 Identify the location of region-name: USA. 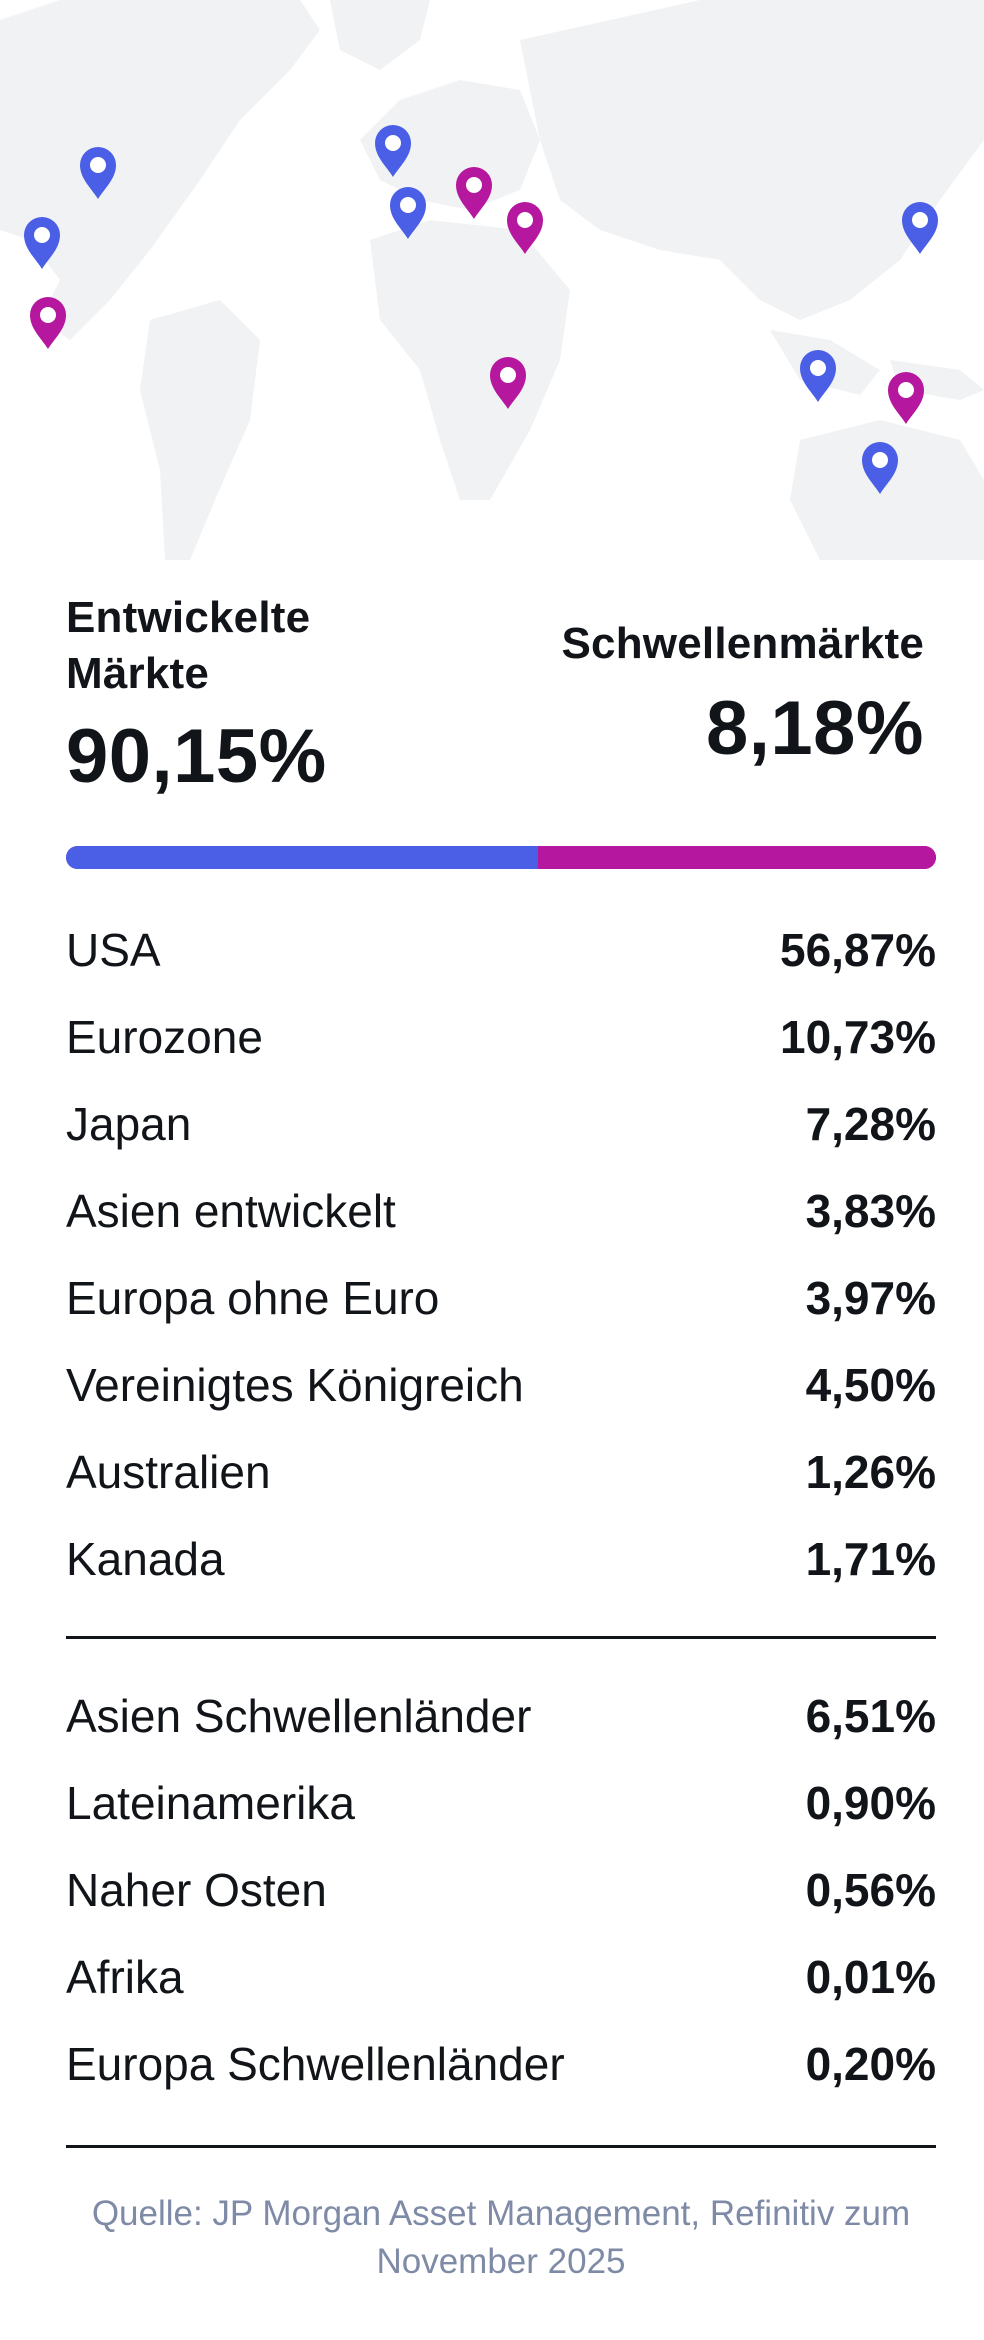
(113, 949).